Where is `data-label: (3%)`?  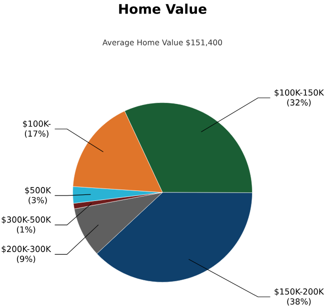 data-label: (3%) is located at coordinates (37, 200).